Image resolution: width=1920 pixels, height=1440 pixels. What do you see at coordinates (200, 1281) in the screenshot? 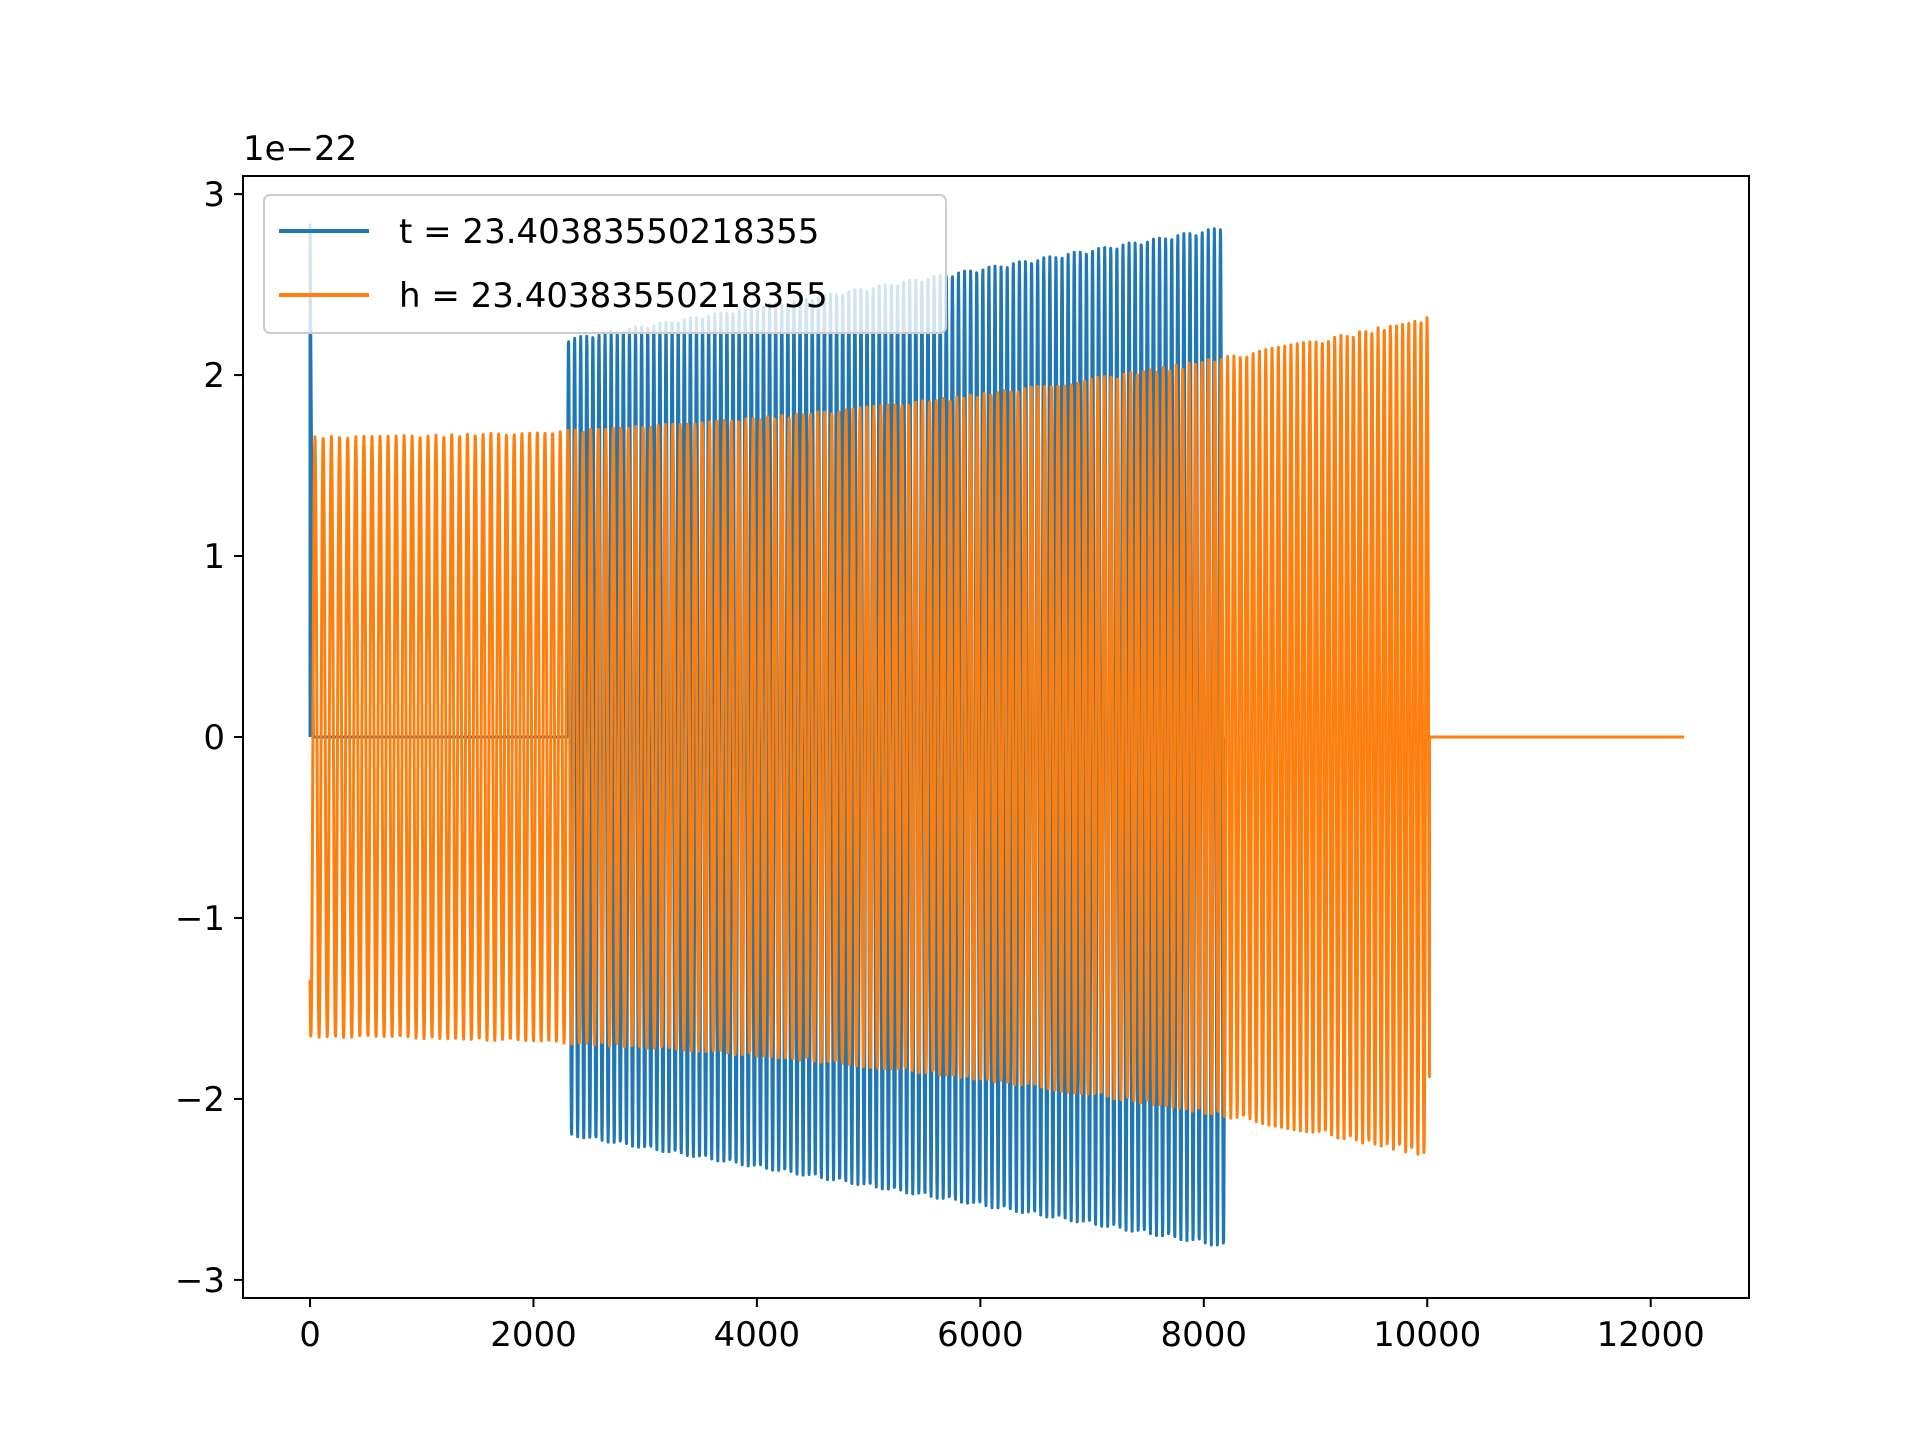
I see `y-tick-label: −3` at bounding box center [200, 1281].